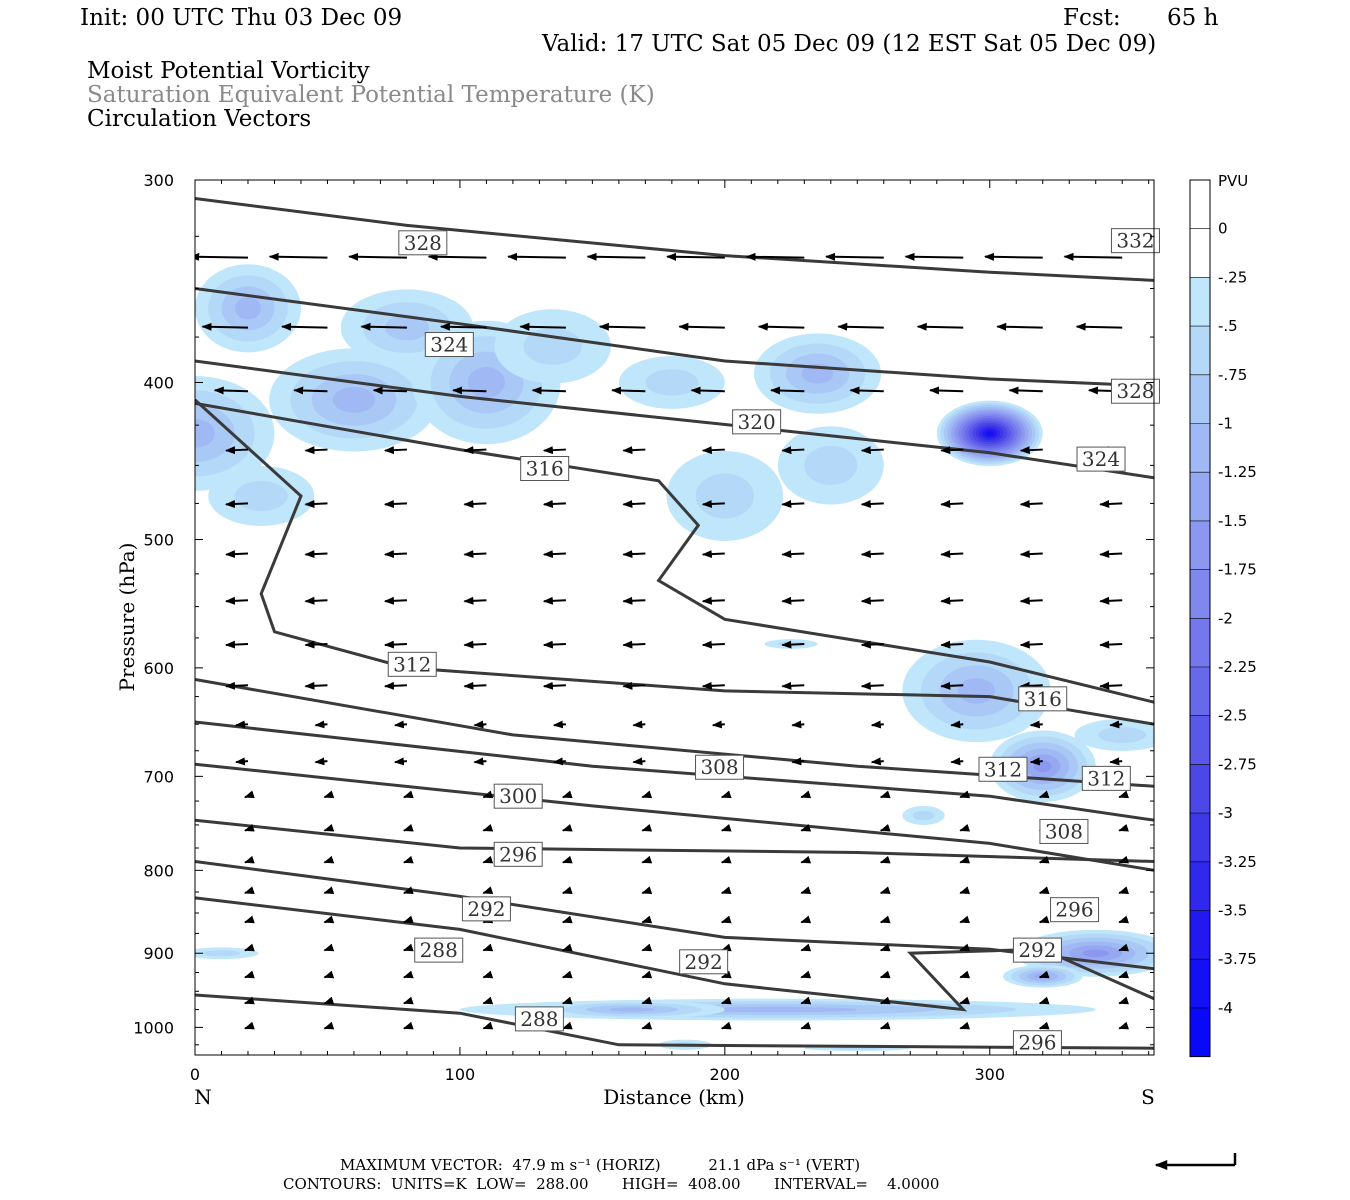 This screenshot has width=1350, height=1200. What do you see at coordinates (1148, 1097) in the screenshot?
I see `x-end-label-south: S` at bounding box center [1148, 1097].